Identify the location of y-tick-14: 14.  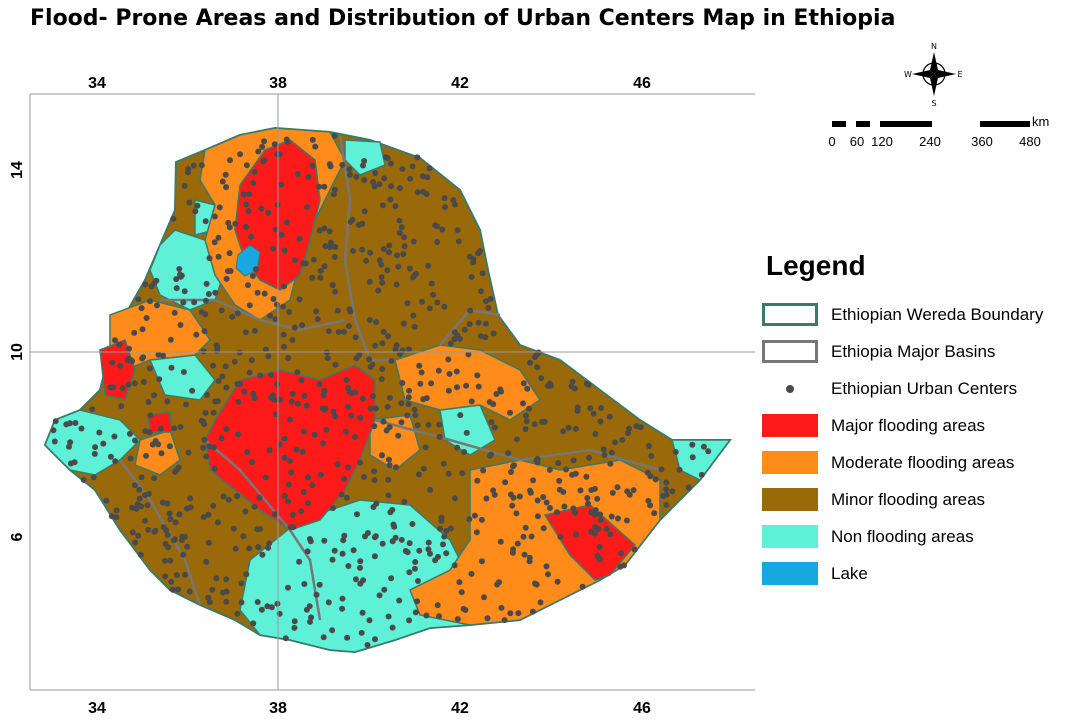
(17, 170).